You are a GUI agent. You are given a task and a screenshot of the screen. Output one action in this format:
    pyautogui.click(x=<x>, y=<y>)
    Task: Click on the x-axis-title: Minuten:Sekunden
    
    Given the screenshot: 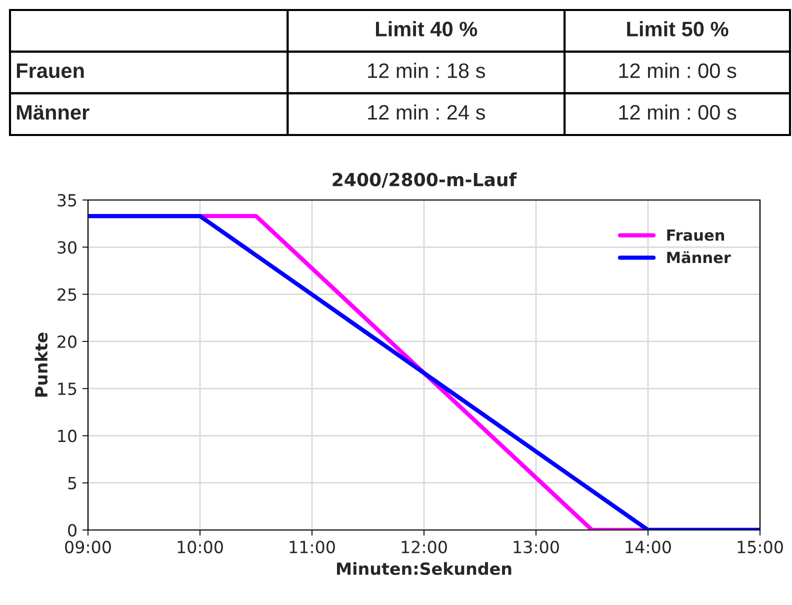 What is the action you would take?
    pyautogui.click(x=424, y=569)
    